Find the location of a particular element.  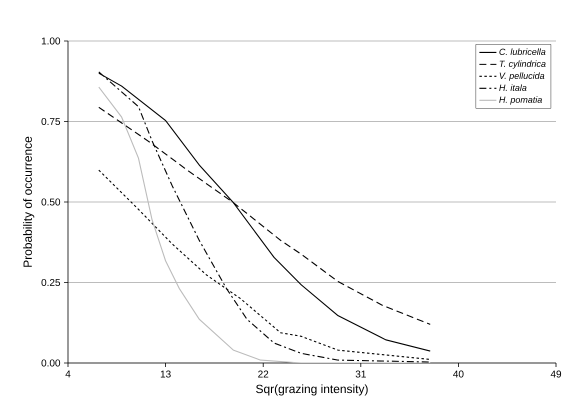

x-tick-label: 31 is located at coordinates (361, 374).